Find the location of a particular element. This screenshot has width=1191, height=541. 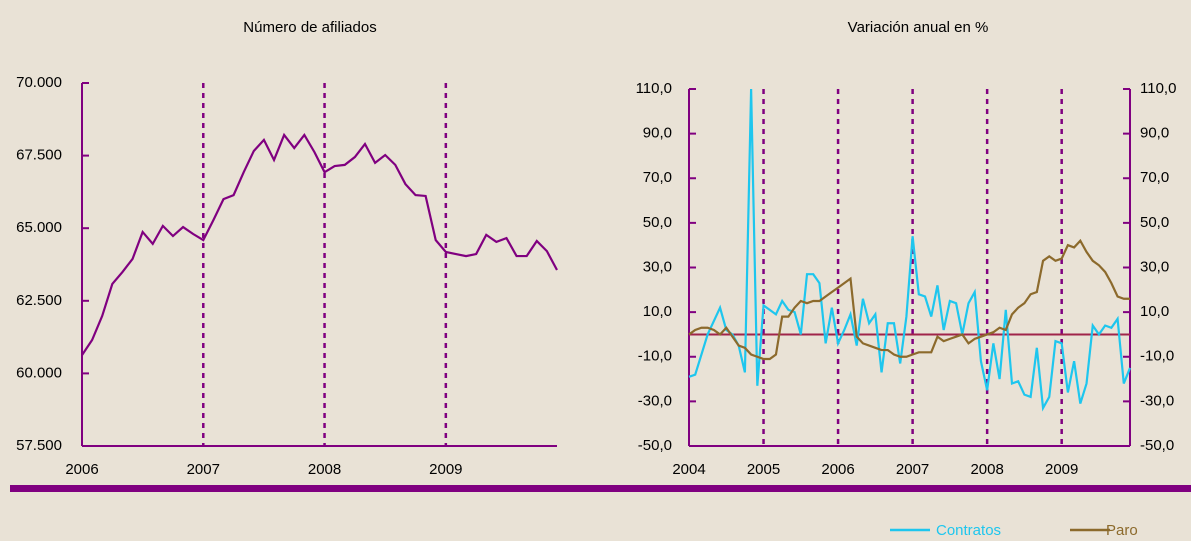

y2-tick-label: -50,0 is located at coordinates (1157, 445).